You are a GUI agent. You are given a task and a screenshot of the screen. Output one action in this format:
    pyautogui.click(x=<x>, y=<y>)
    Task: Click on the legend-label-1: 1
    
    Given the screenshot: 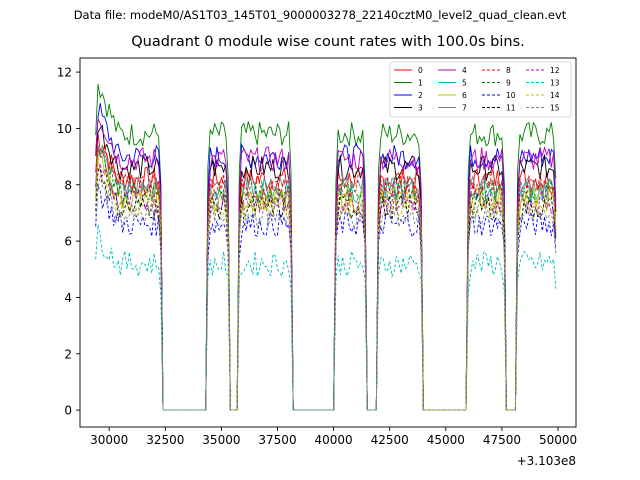 What is the action you would take?
    pyautogui.click(x=420, y=83)
    